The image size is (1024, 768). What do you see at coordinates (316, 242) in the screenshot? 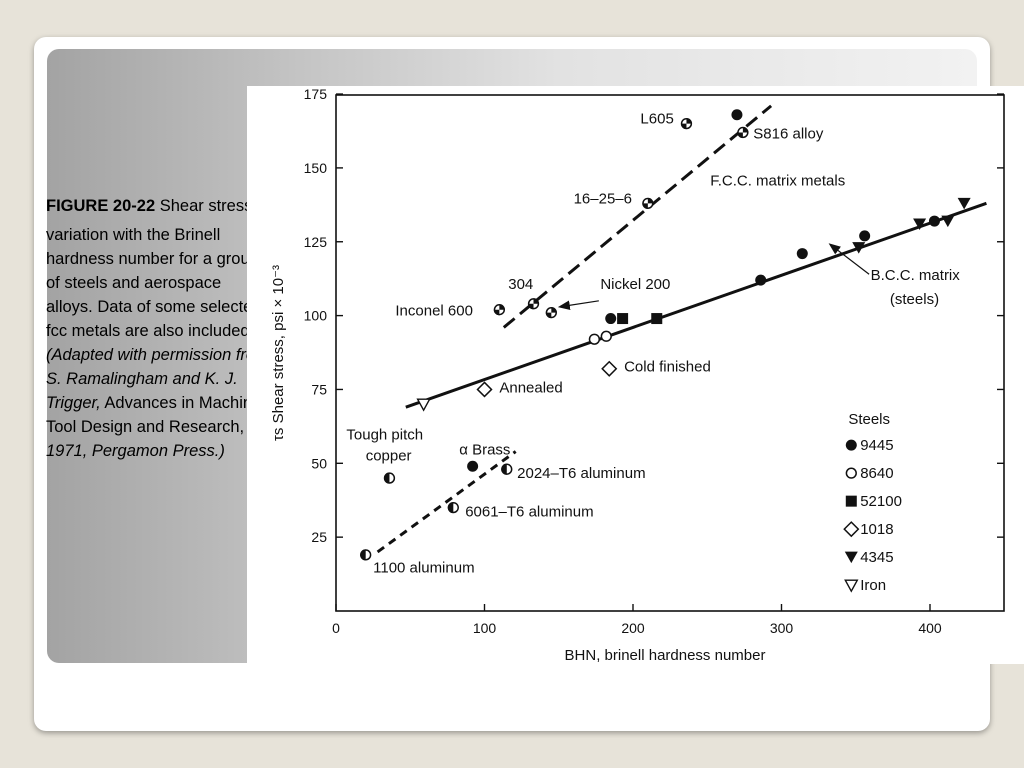
I see `y-tick-label: 125` at bounding box center [316, 242].